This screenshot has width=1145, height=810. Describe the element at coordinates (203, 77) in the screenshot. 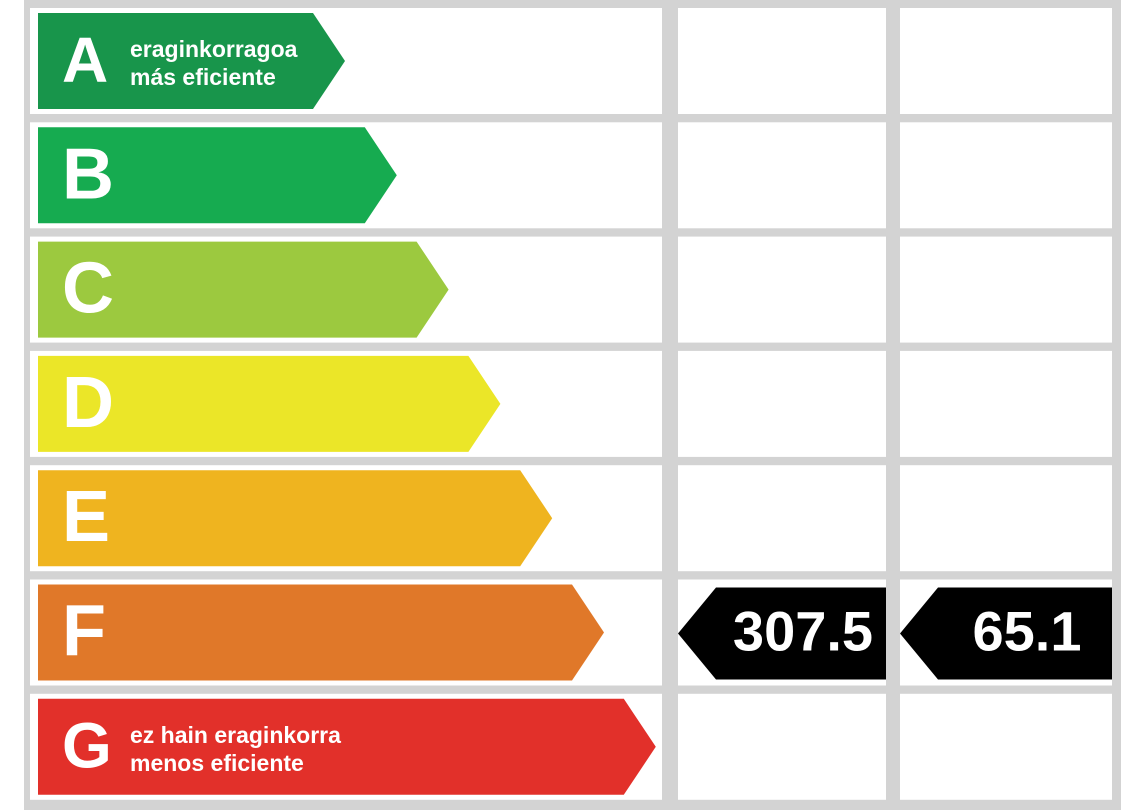

I see `rating-description: más eficiente` at that location.